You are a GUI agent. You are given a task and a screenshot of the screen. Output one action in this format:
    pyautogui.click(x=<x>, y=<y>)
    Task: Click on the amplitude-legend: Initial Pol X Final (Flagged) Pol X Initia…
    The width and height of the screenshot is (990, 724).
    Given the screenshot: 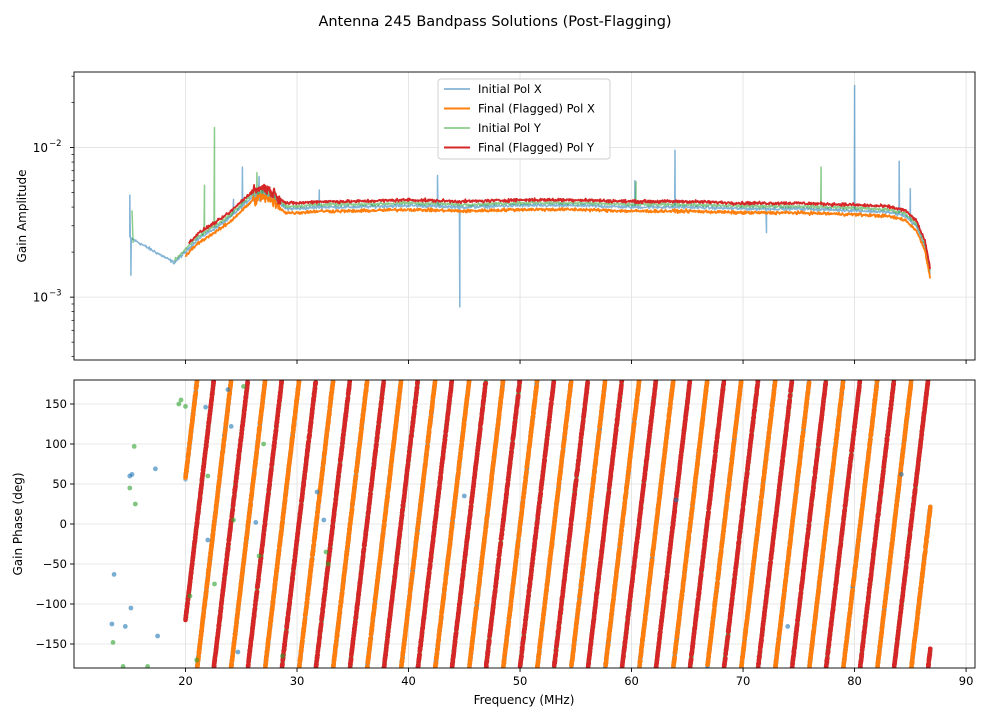 What is the action you would take?
    pyautogui.click(x=524, y=119)
    